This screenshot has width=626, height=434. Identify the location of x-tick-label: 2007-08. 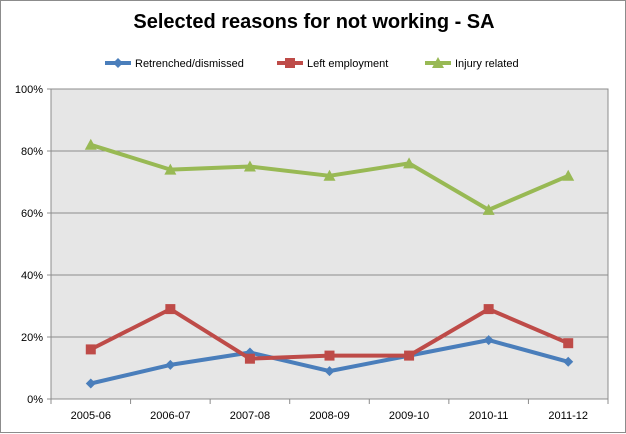
(250, 416).